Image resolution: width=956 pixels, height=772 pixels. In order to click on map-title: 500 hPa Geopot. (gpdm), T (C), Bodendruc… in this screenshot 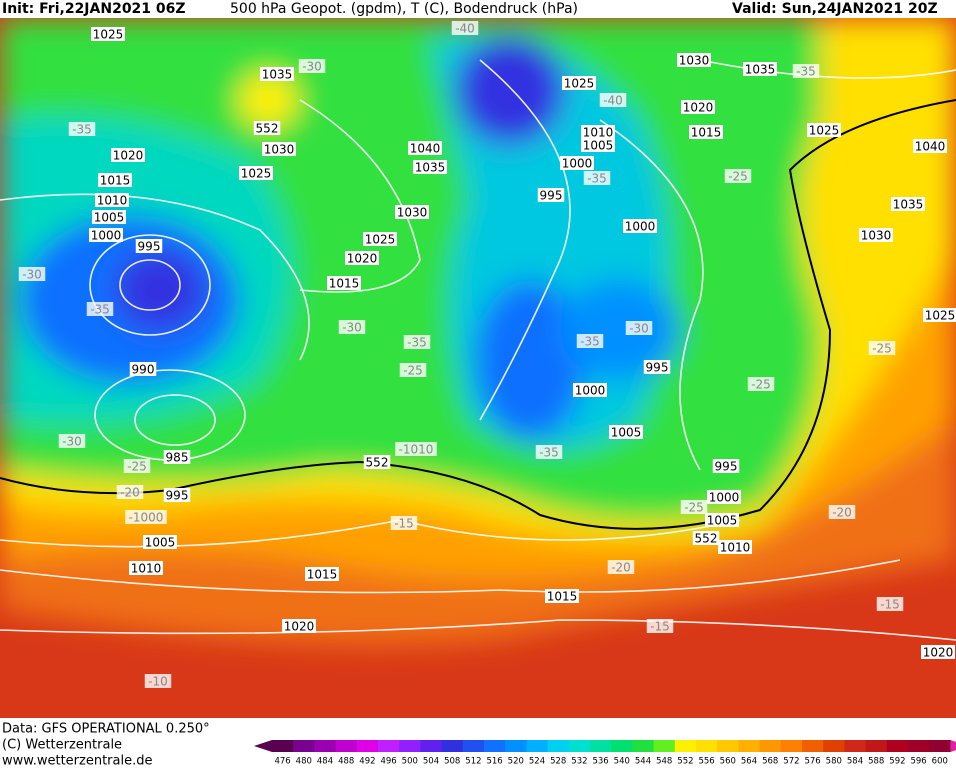, I will do `click(404, 9)`.